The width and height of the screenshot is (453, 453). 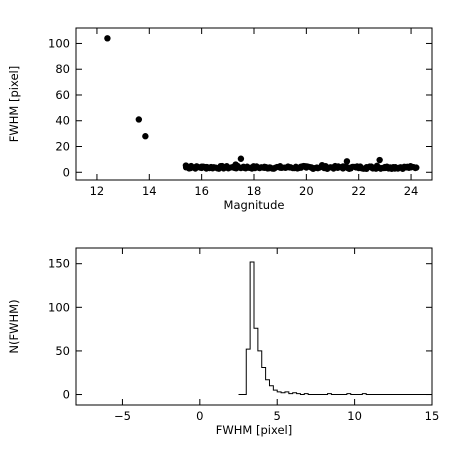 What do you see at coordinates (59, 264) in the screenshot?
I see `y-tick-label: 150` at bounding box center [59, 264].